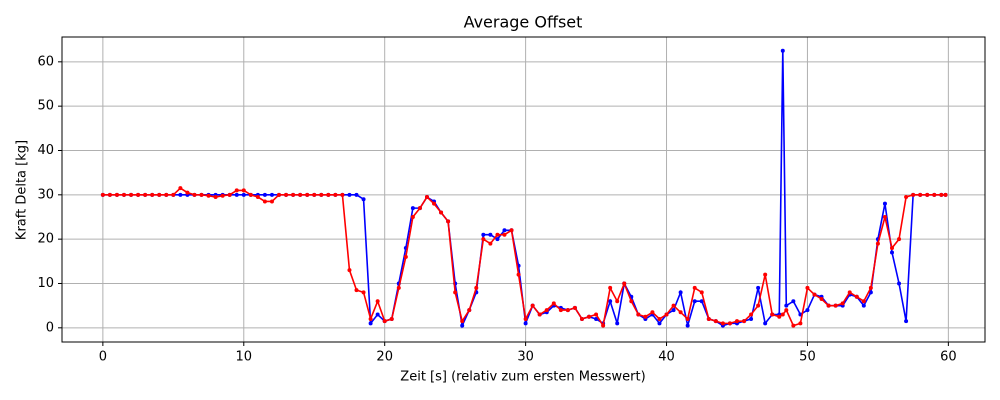 Image resolution: width=1000 pixels, height=400 pixels. Describe the element at coordinates (523, 22) in the screenshot. I see `chart-title: Average Offset` at that location.